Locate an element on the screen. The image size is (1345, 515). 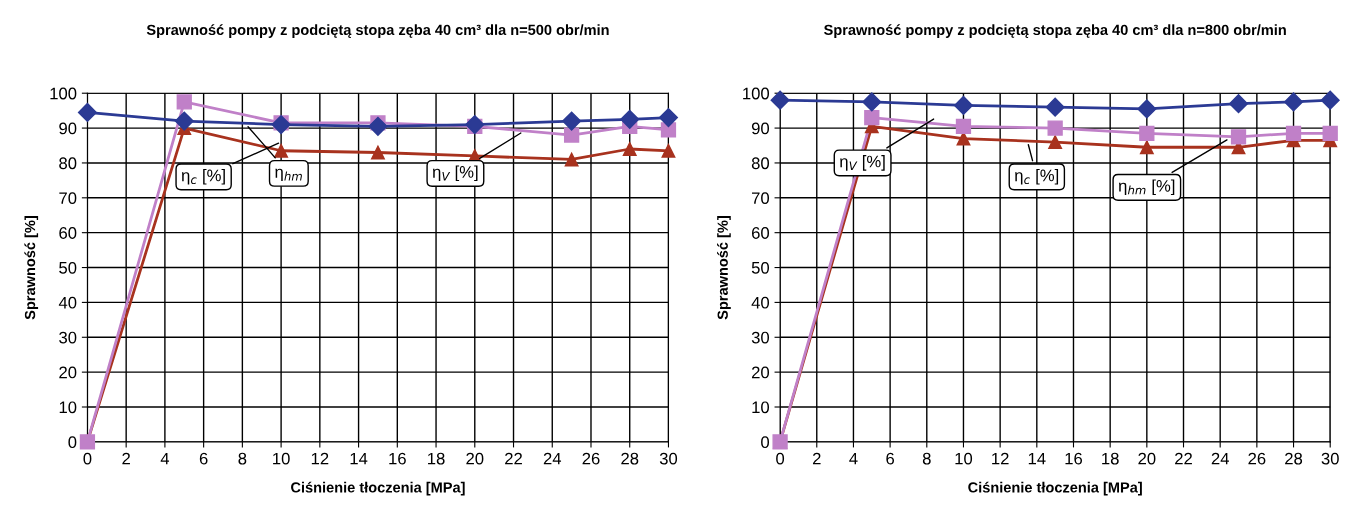
annotation: η$_{hm}$ [%] is located at coordinates (1146, 187).